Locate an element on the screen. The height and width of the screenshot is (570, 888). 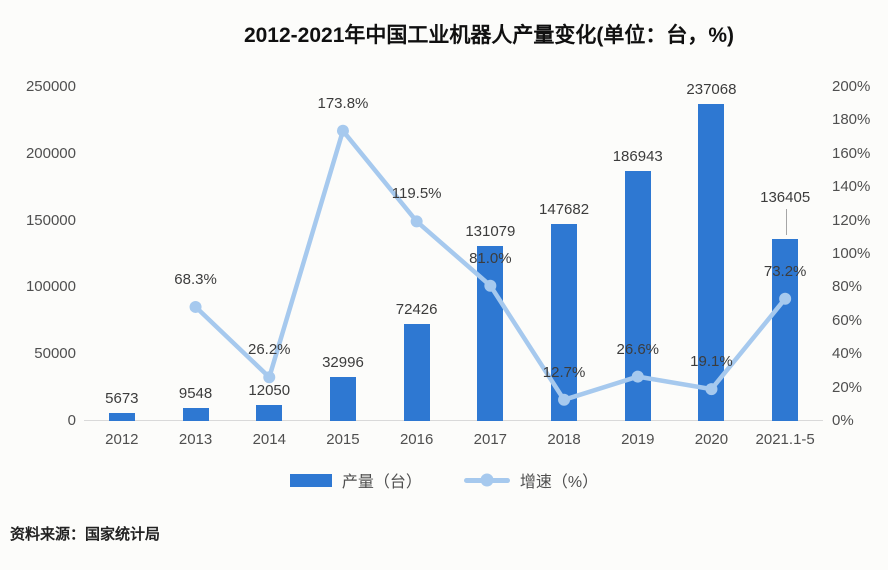
y-axis-right-tick-100%: 100% is located at coordinates (851, 253).